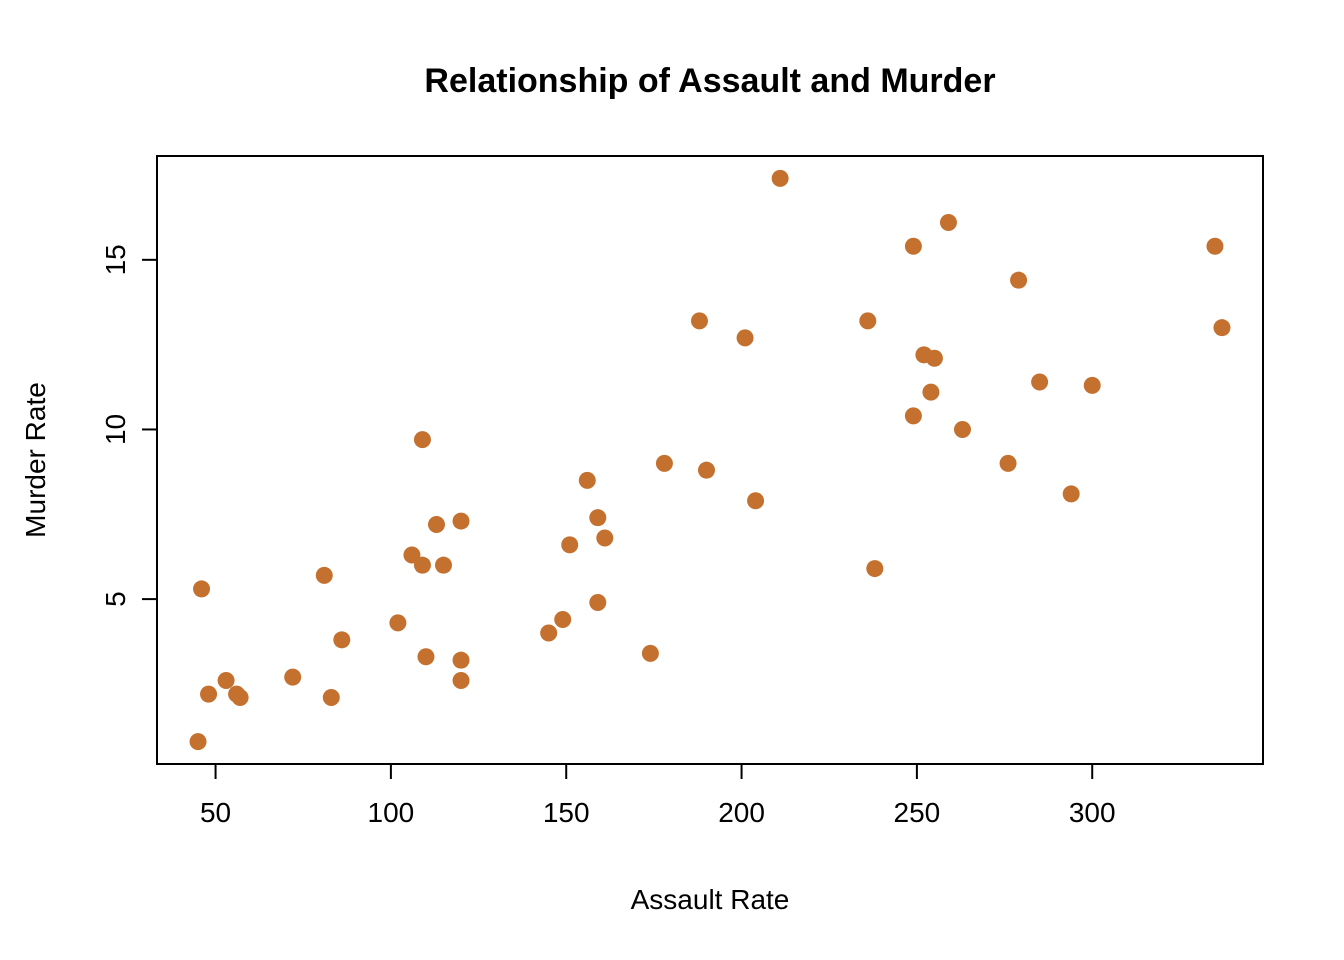 The width and height of the screenshot is (1344, 960). I want to click on x-tick-label: 250, so click(917, 812).